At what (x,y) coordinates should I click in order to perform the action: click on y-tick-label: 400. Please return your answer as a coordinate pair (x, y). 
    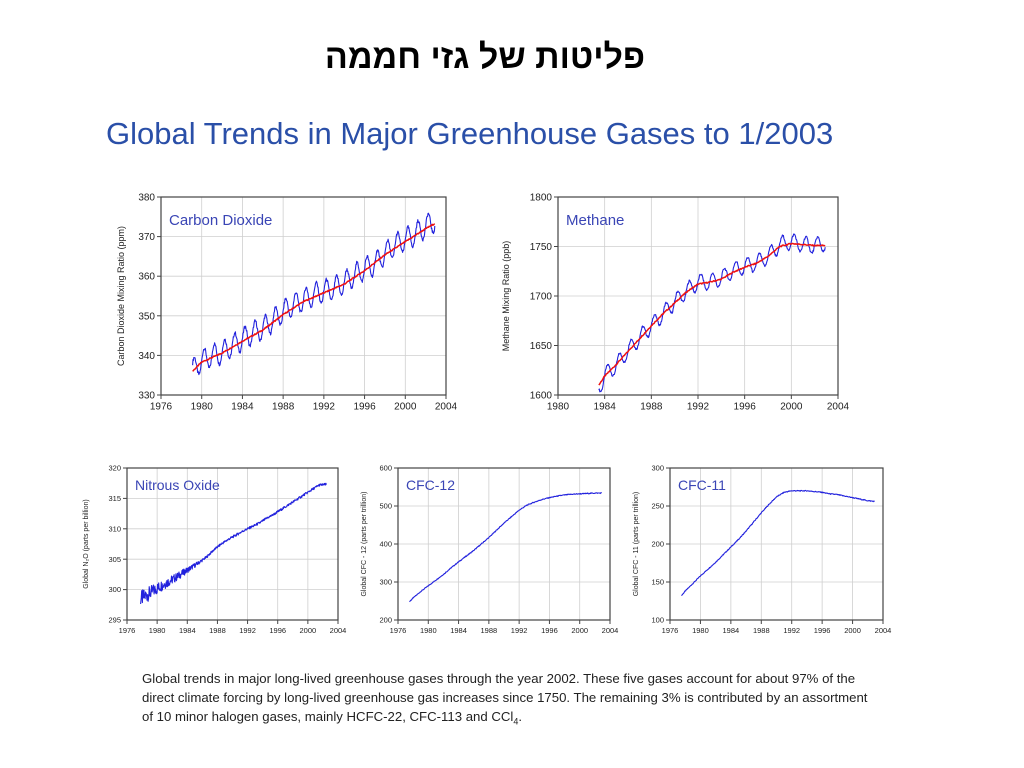
    Looking at the image, I should click on (385, 544).